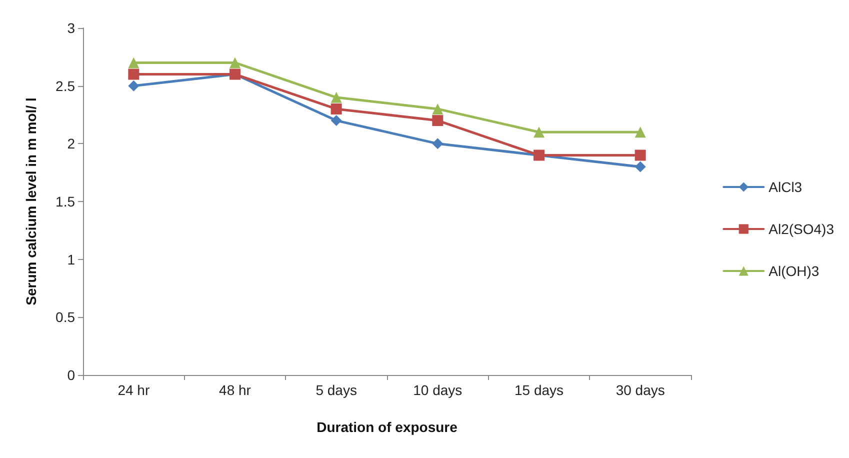  Describe the element at coordinates (640, 390) in the screenshot. I see `x-tick-label: 30 days` at that location.